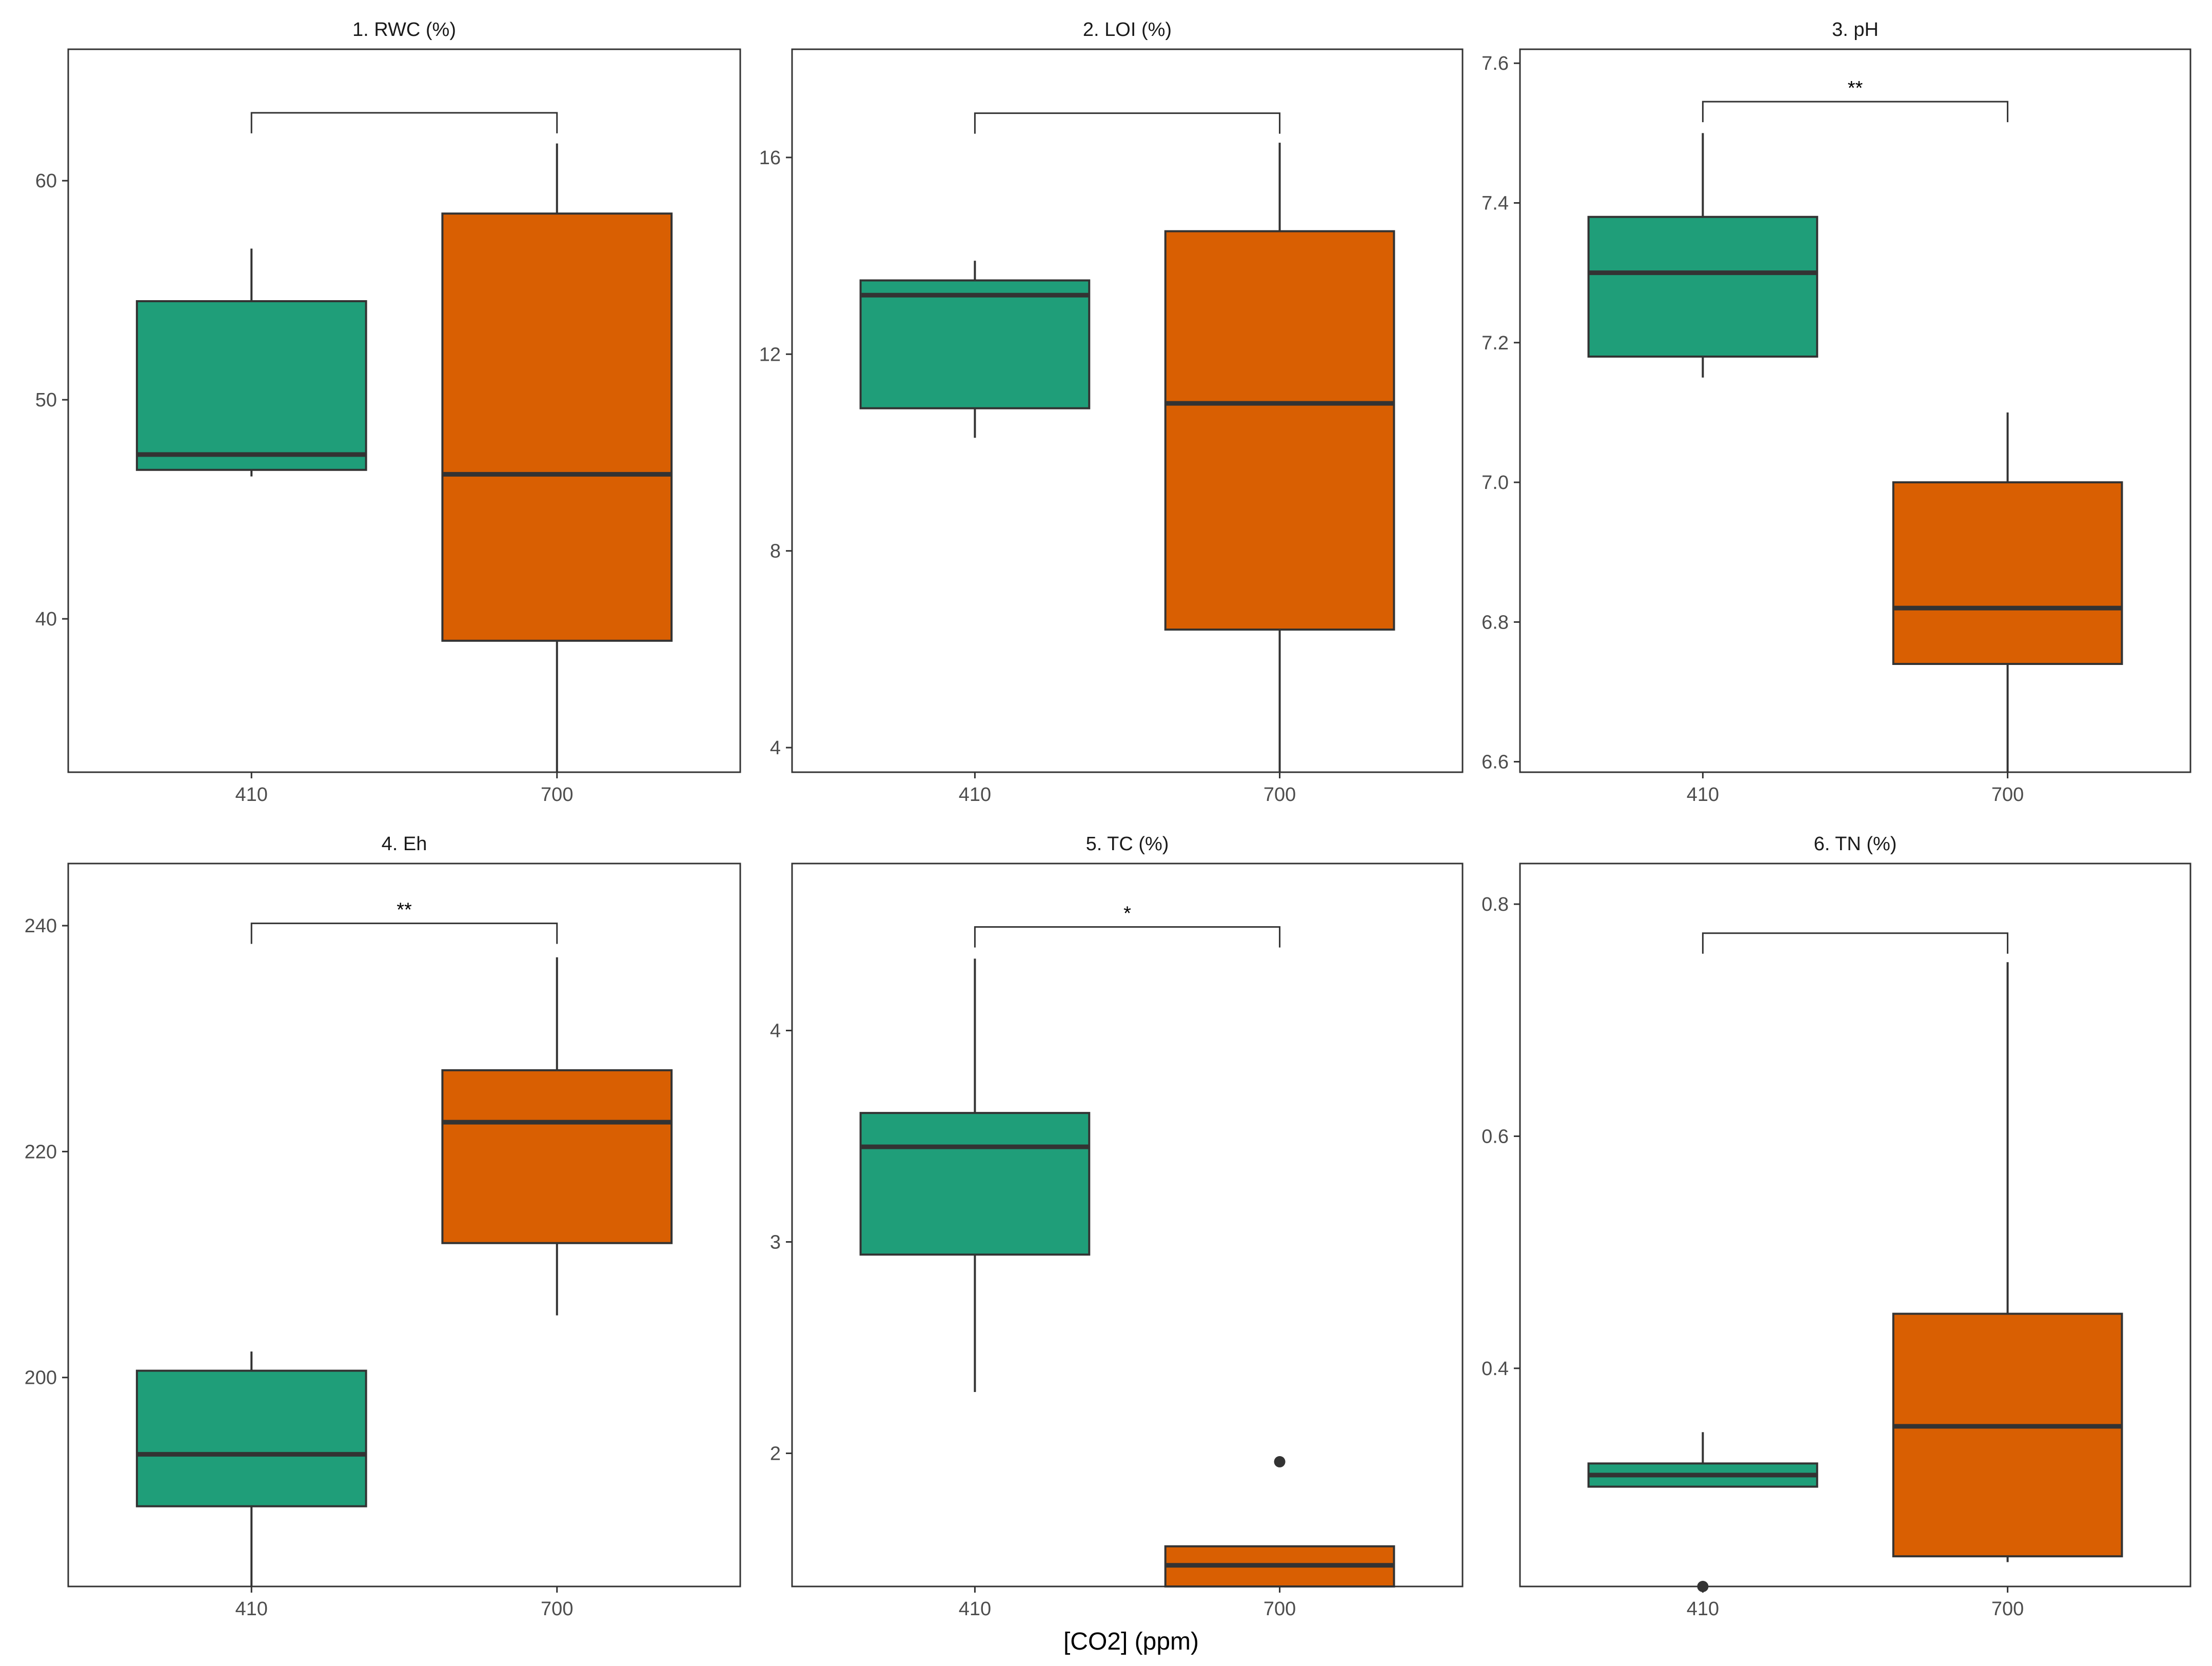 The image size is (2212, 1666). What do you see at coordinates (770, 158) in the screenshot?
I see `y-tick-label: 16` at bounding box center [770, 158].